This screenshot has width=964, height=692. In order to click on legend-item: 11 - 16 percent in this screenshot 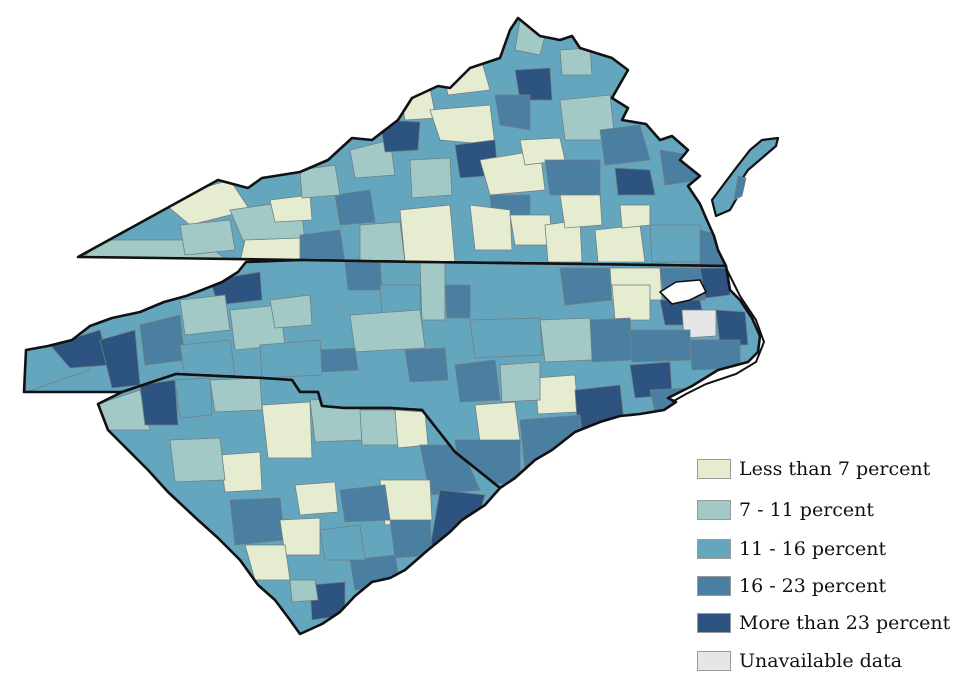, I will do `click(791, 549)`.